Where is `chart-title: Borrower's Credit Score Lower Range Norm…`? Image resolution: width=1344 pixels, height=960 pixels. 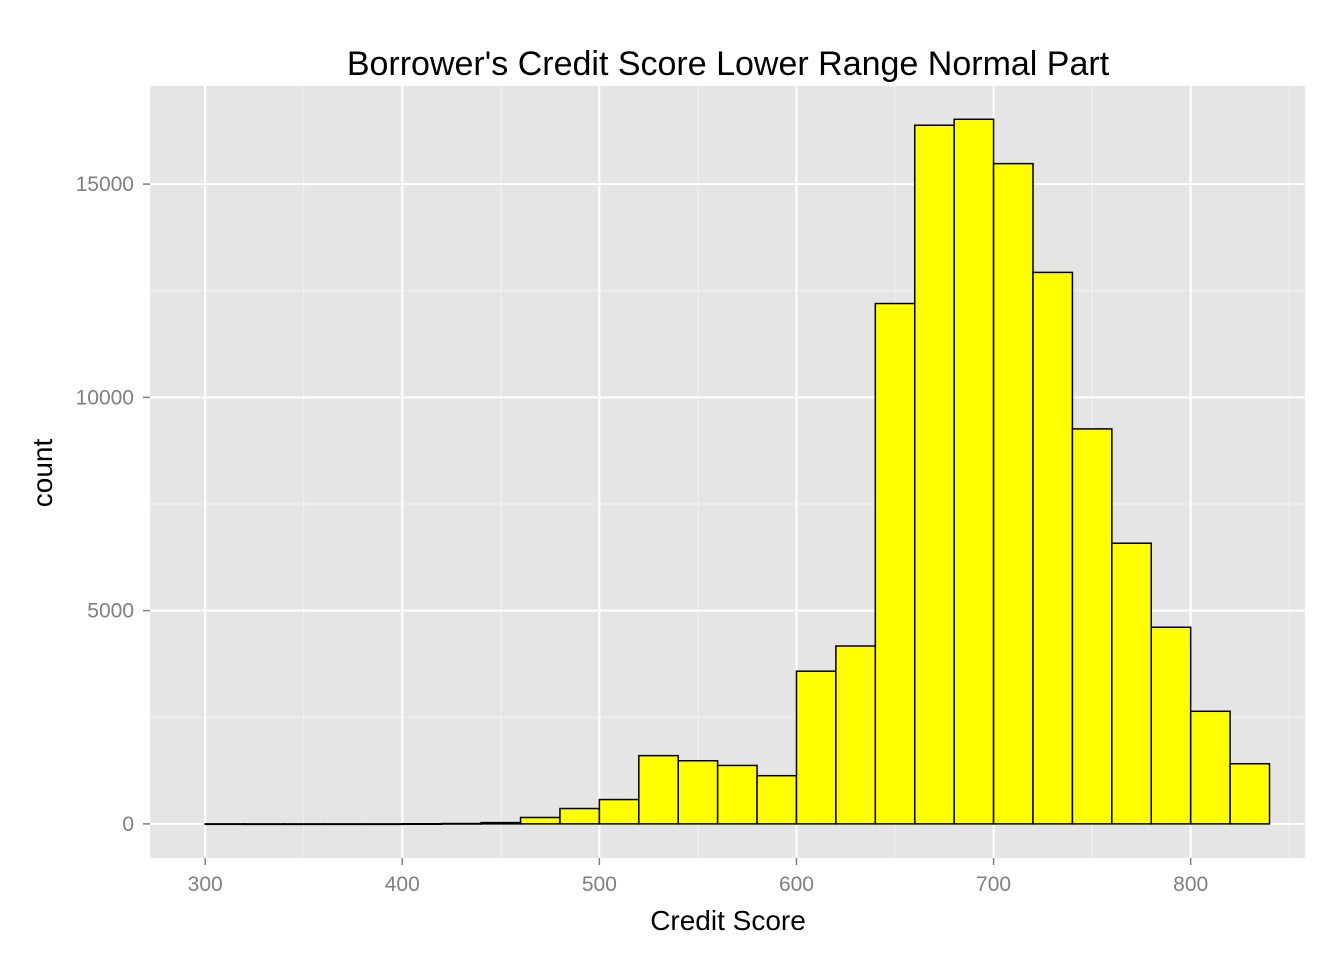
chart-title: Borrower's Credit Score Lower Range Norm… is located at coordinates (728, 64).